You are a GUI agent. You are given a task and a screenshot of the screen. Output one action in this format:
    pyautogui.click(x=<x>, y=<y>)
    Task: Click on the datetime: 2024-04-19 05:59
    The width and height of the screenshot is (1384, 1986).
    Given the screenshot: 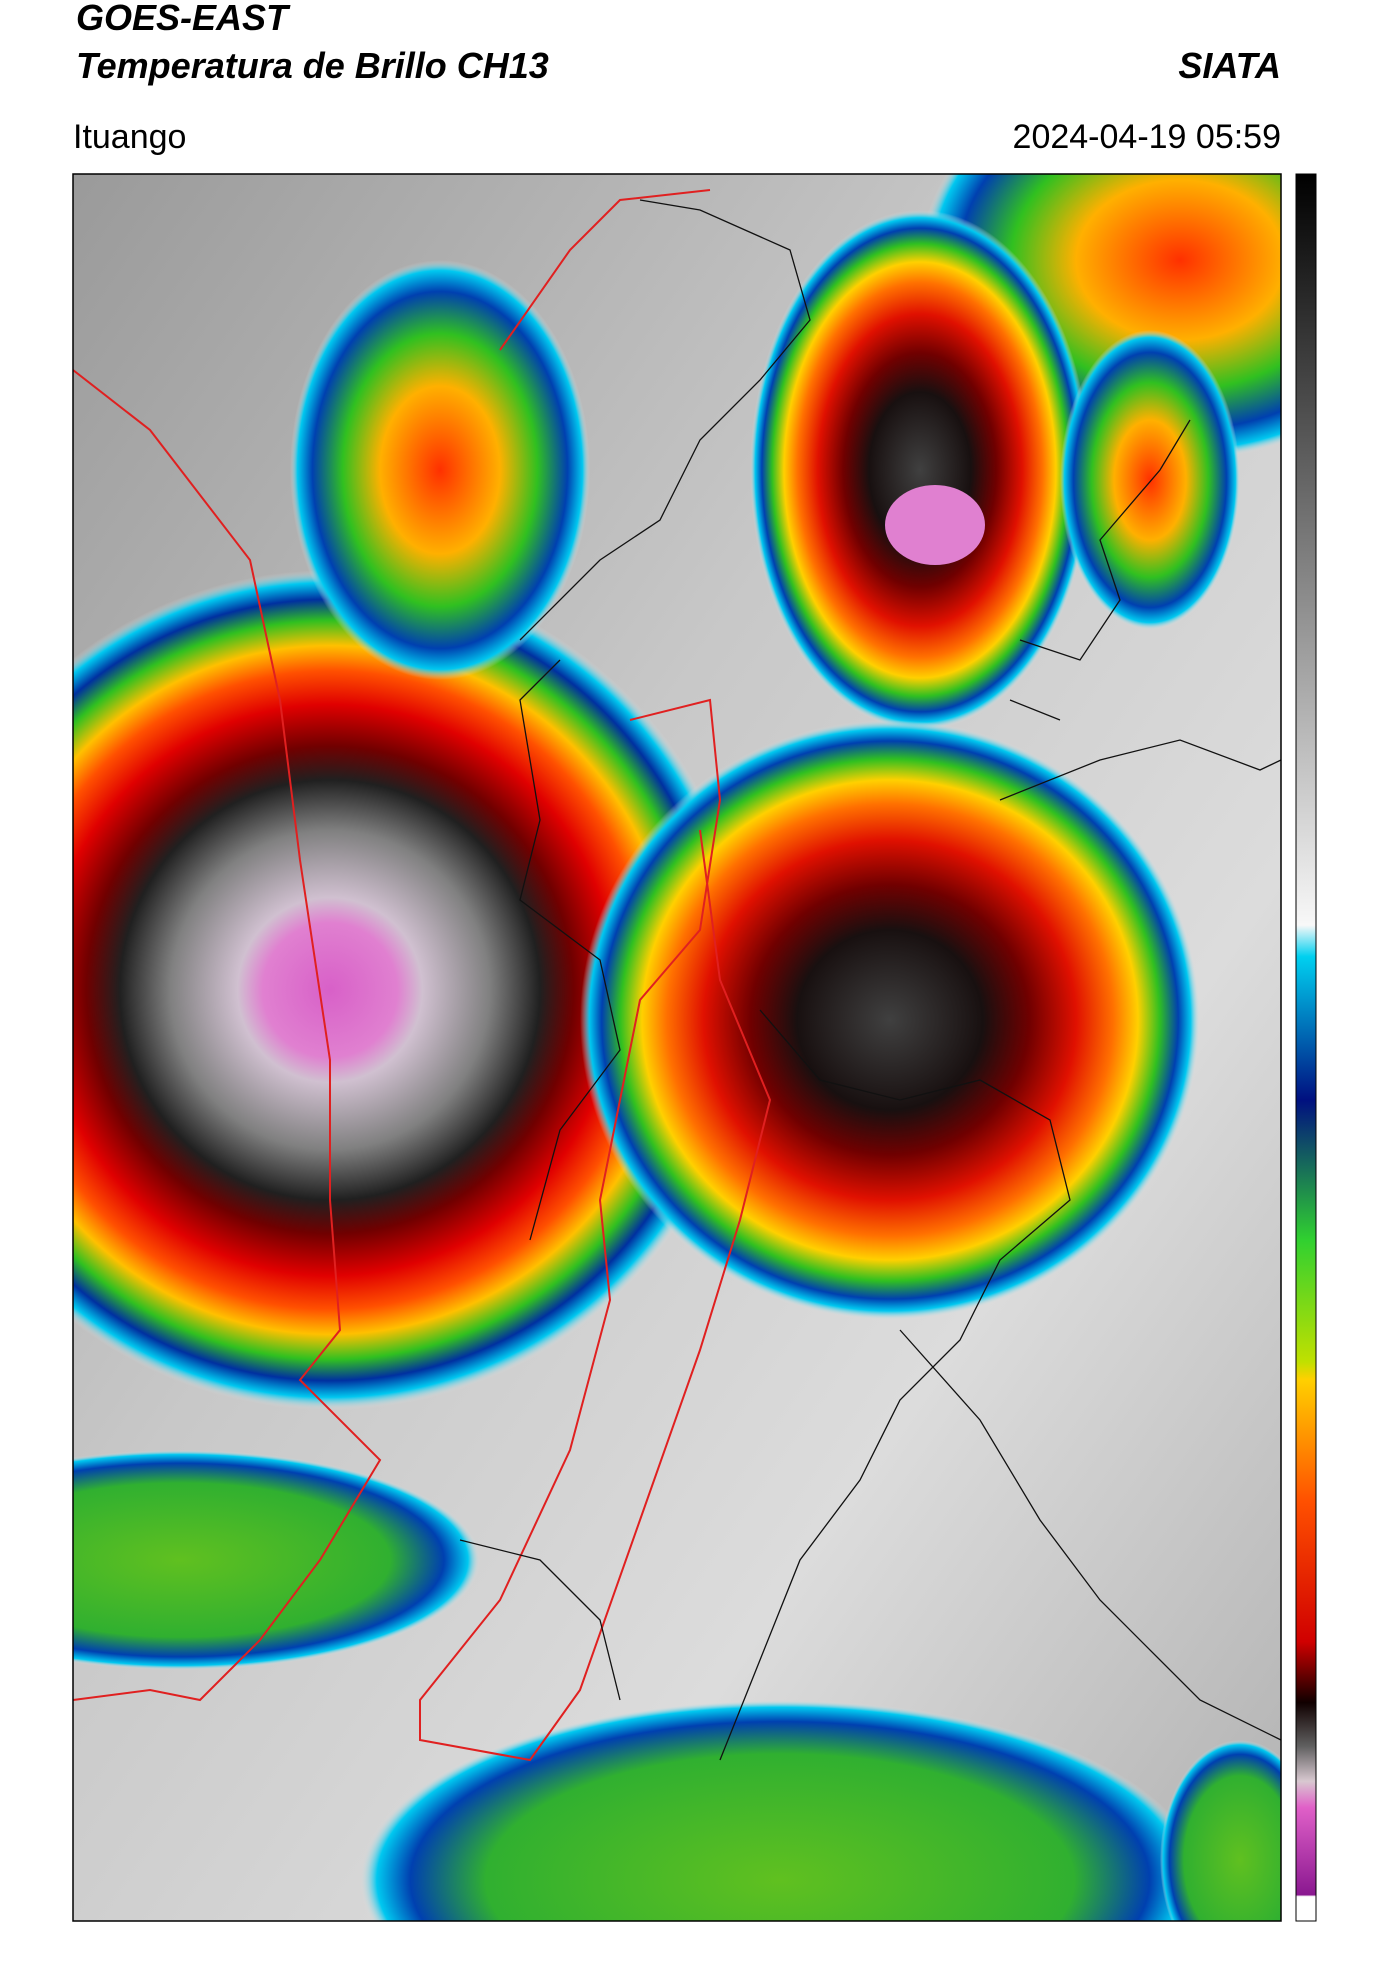 What is the action you would take?
    pyautogui.click(x=1147, y=137)
    